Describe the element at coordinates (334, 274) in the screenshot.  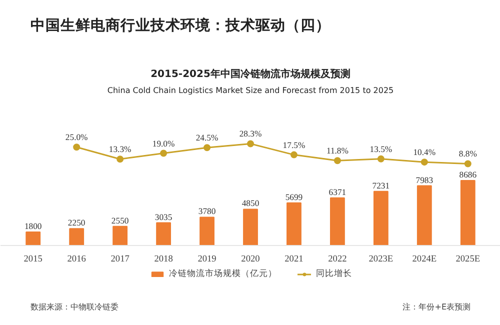
I see `legend-label: 同比增长` at that location.